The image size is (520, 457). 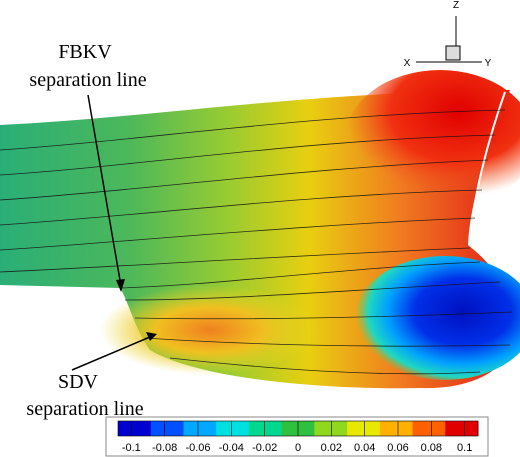 What do you see at coordinates (364, 448) in the screenshot?
I see `colorbar-tick-label: 0.04` at bounding box center [364, 448].